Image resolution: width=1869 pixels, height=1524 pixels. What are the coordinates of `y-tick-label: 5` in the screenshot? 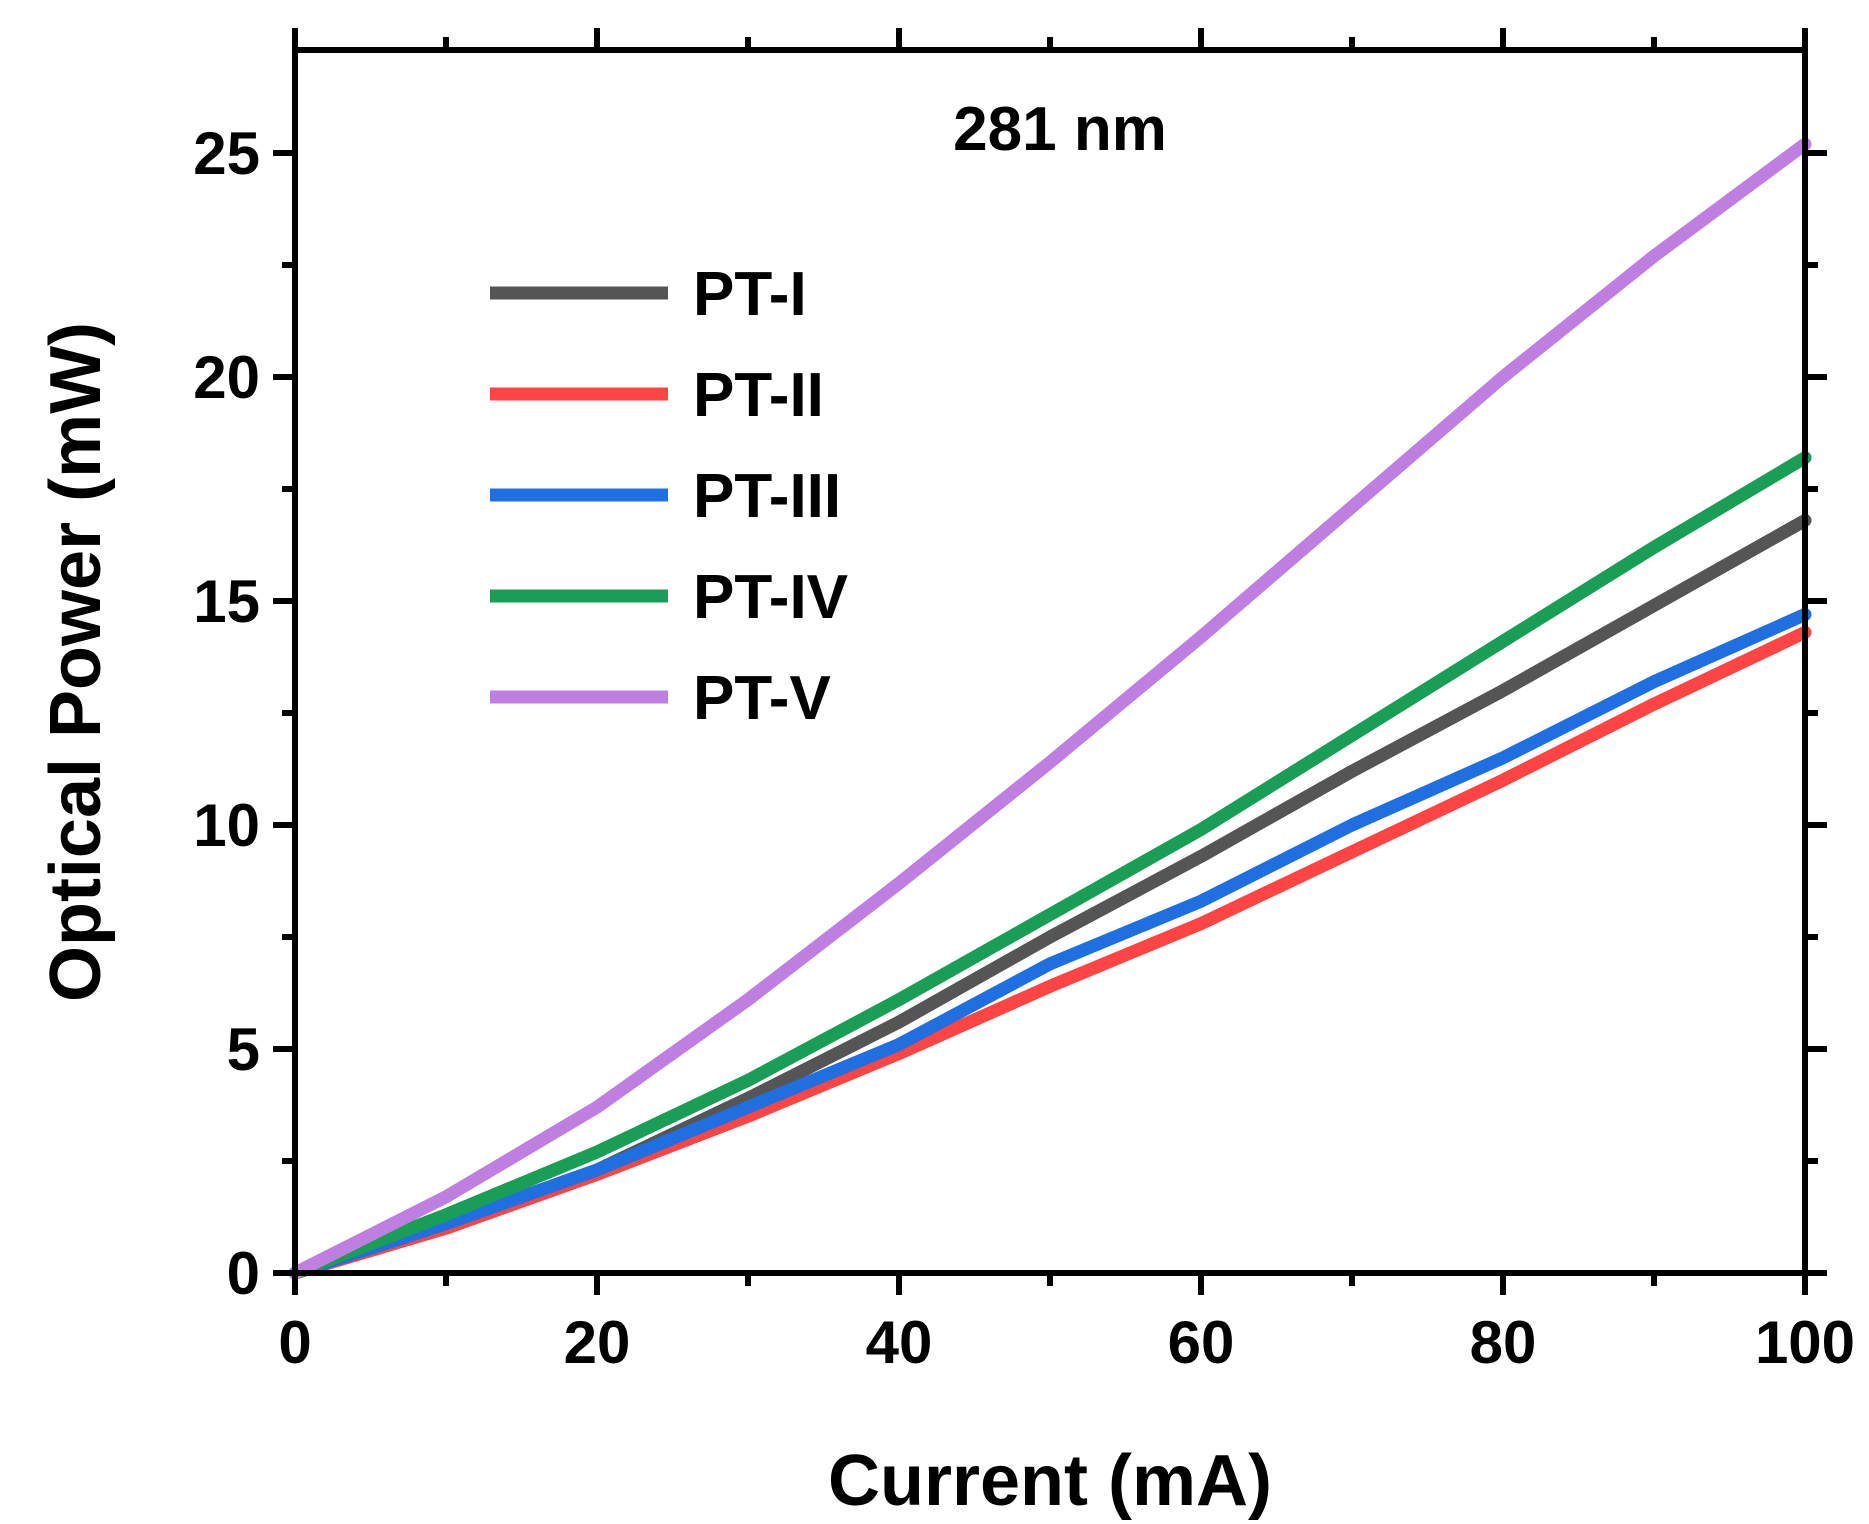 It's located at (243, 1049).